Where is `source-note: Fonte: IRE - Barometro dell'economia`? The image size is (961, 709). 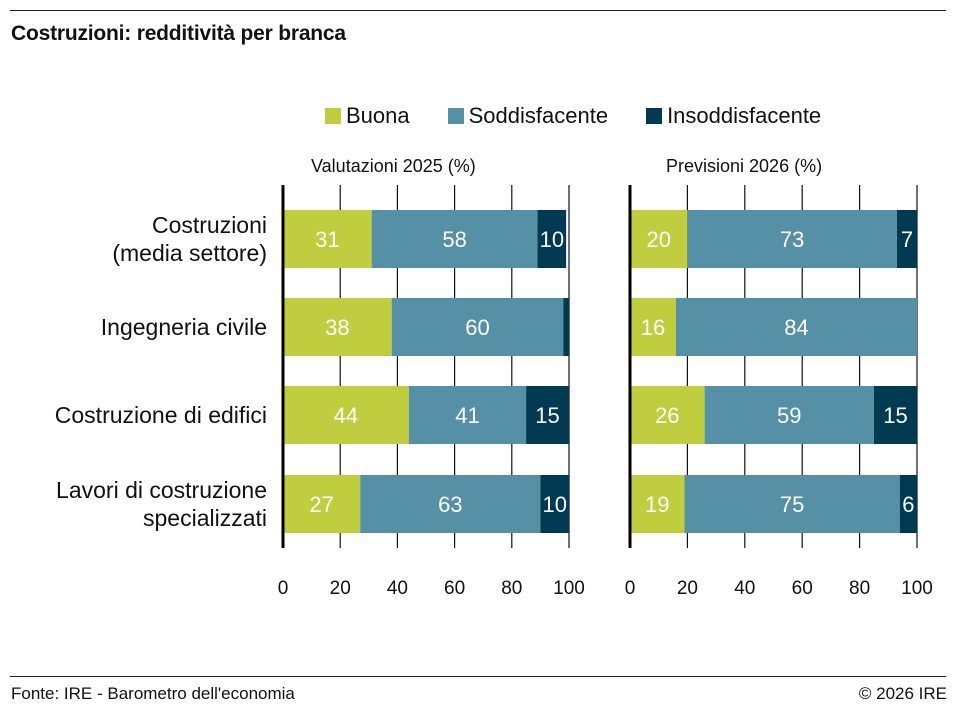
source-note: Fonte: IRE - Barometro dell'economia is located at coordinates (153, 693).